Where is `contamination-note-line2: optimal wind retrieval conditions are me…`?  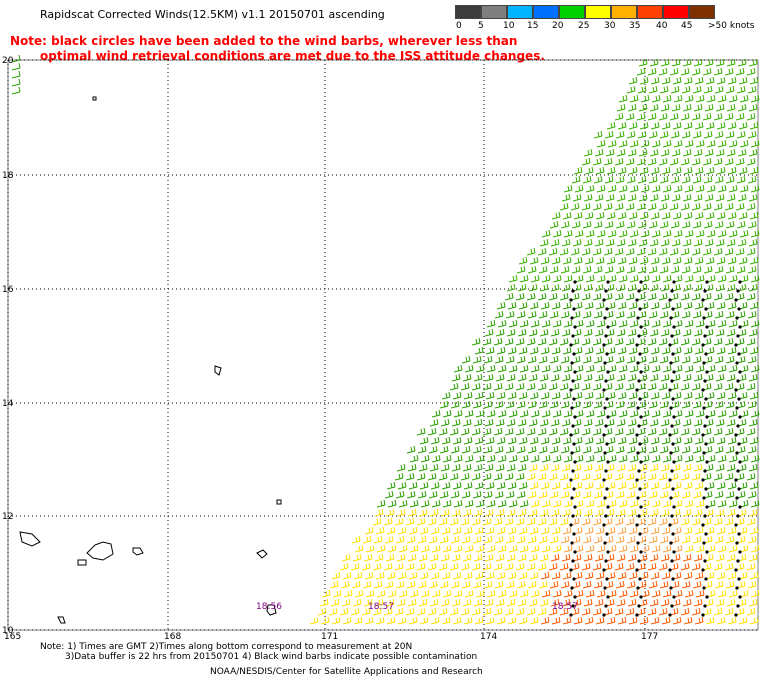 contamination-note-line2: optimal wind retrieval conditions are me… is located at coordinates (292, 56).